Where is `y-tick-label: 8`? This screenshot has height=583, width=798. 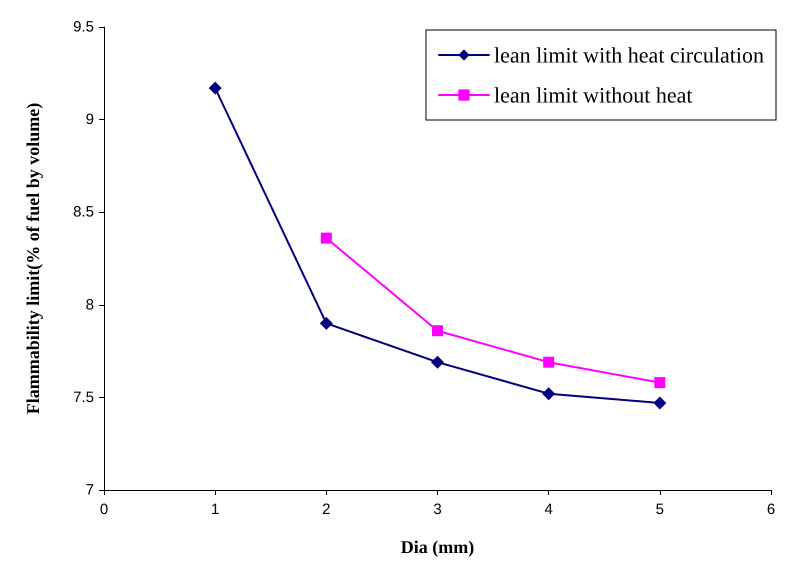 y-tick-label: 8 is located at coordinates (90, 305).